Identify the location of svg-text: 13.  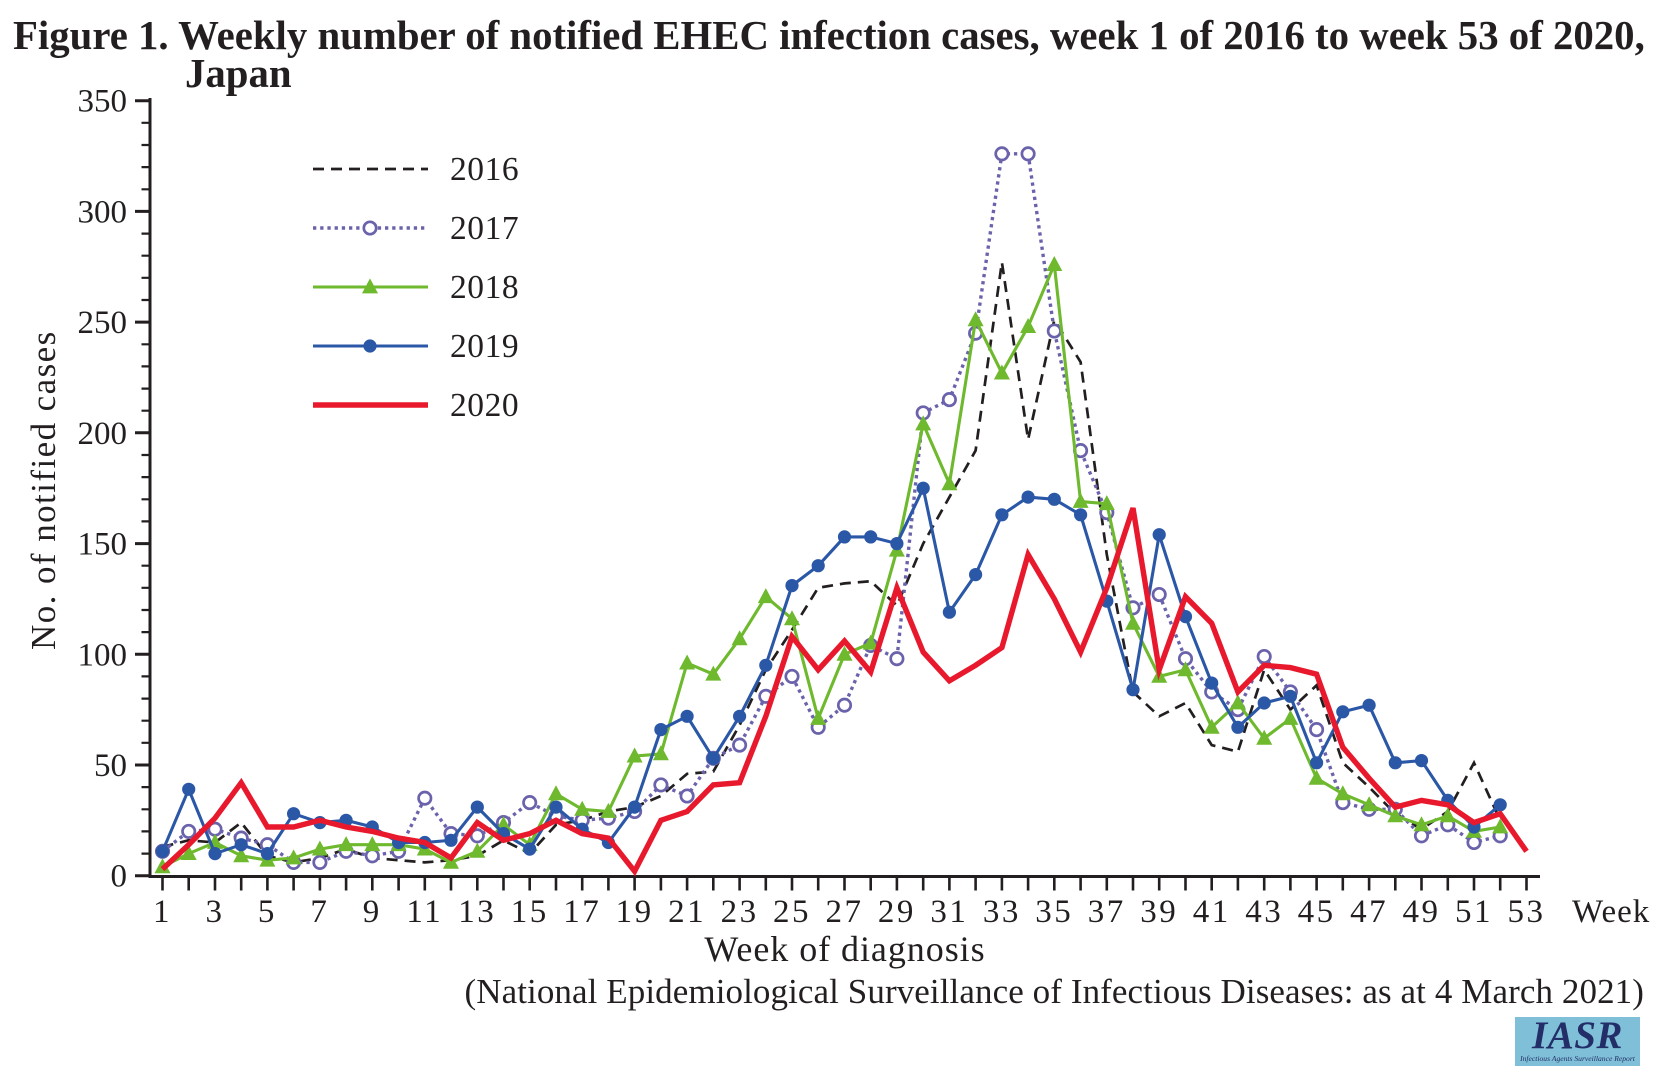
(477, 912).